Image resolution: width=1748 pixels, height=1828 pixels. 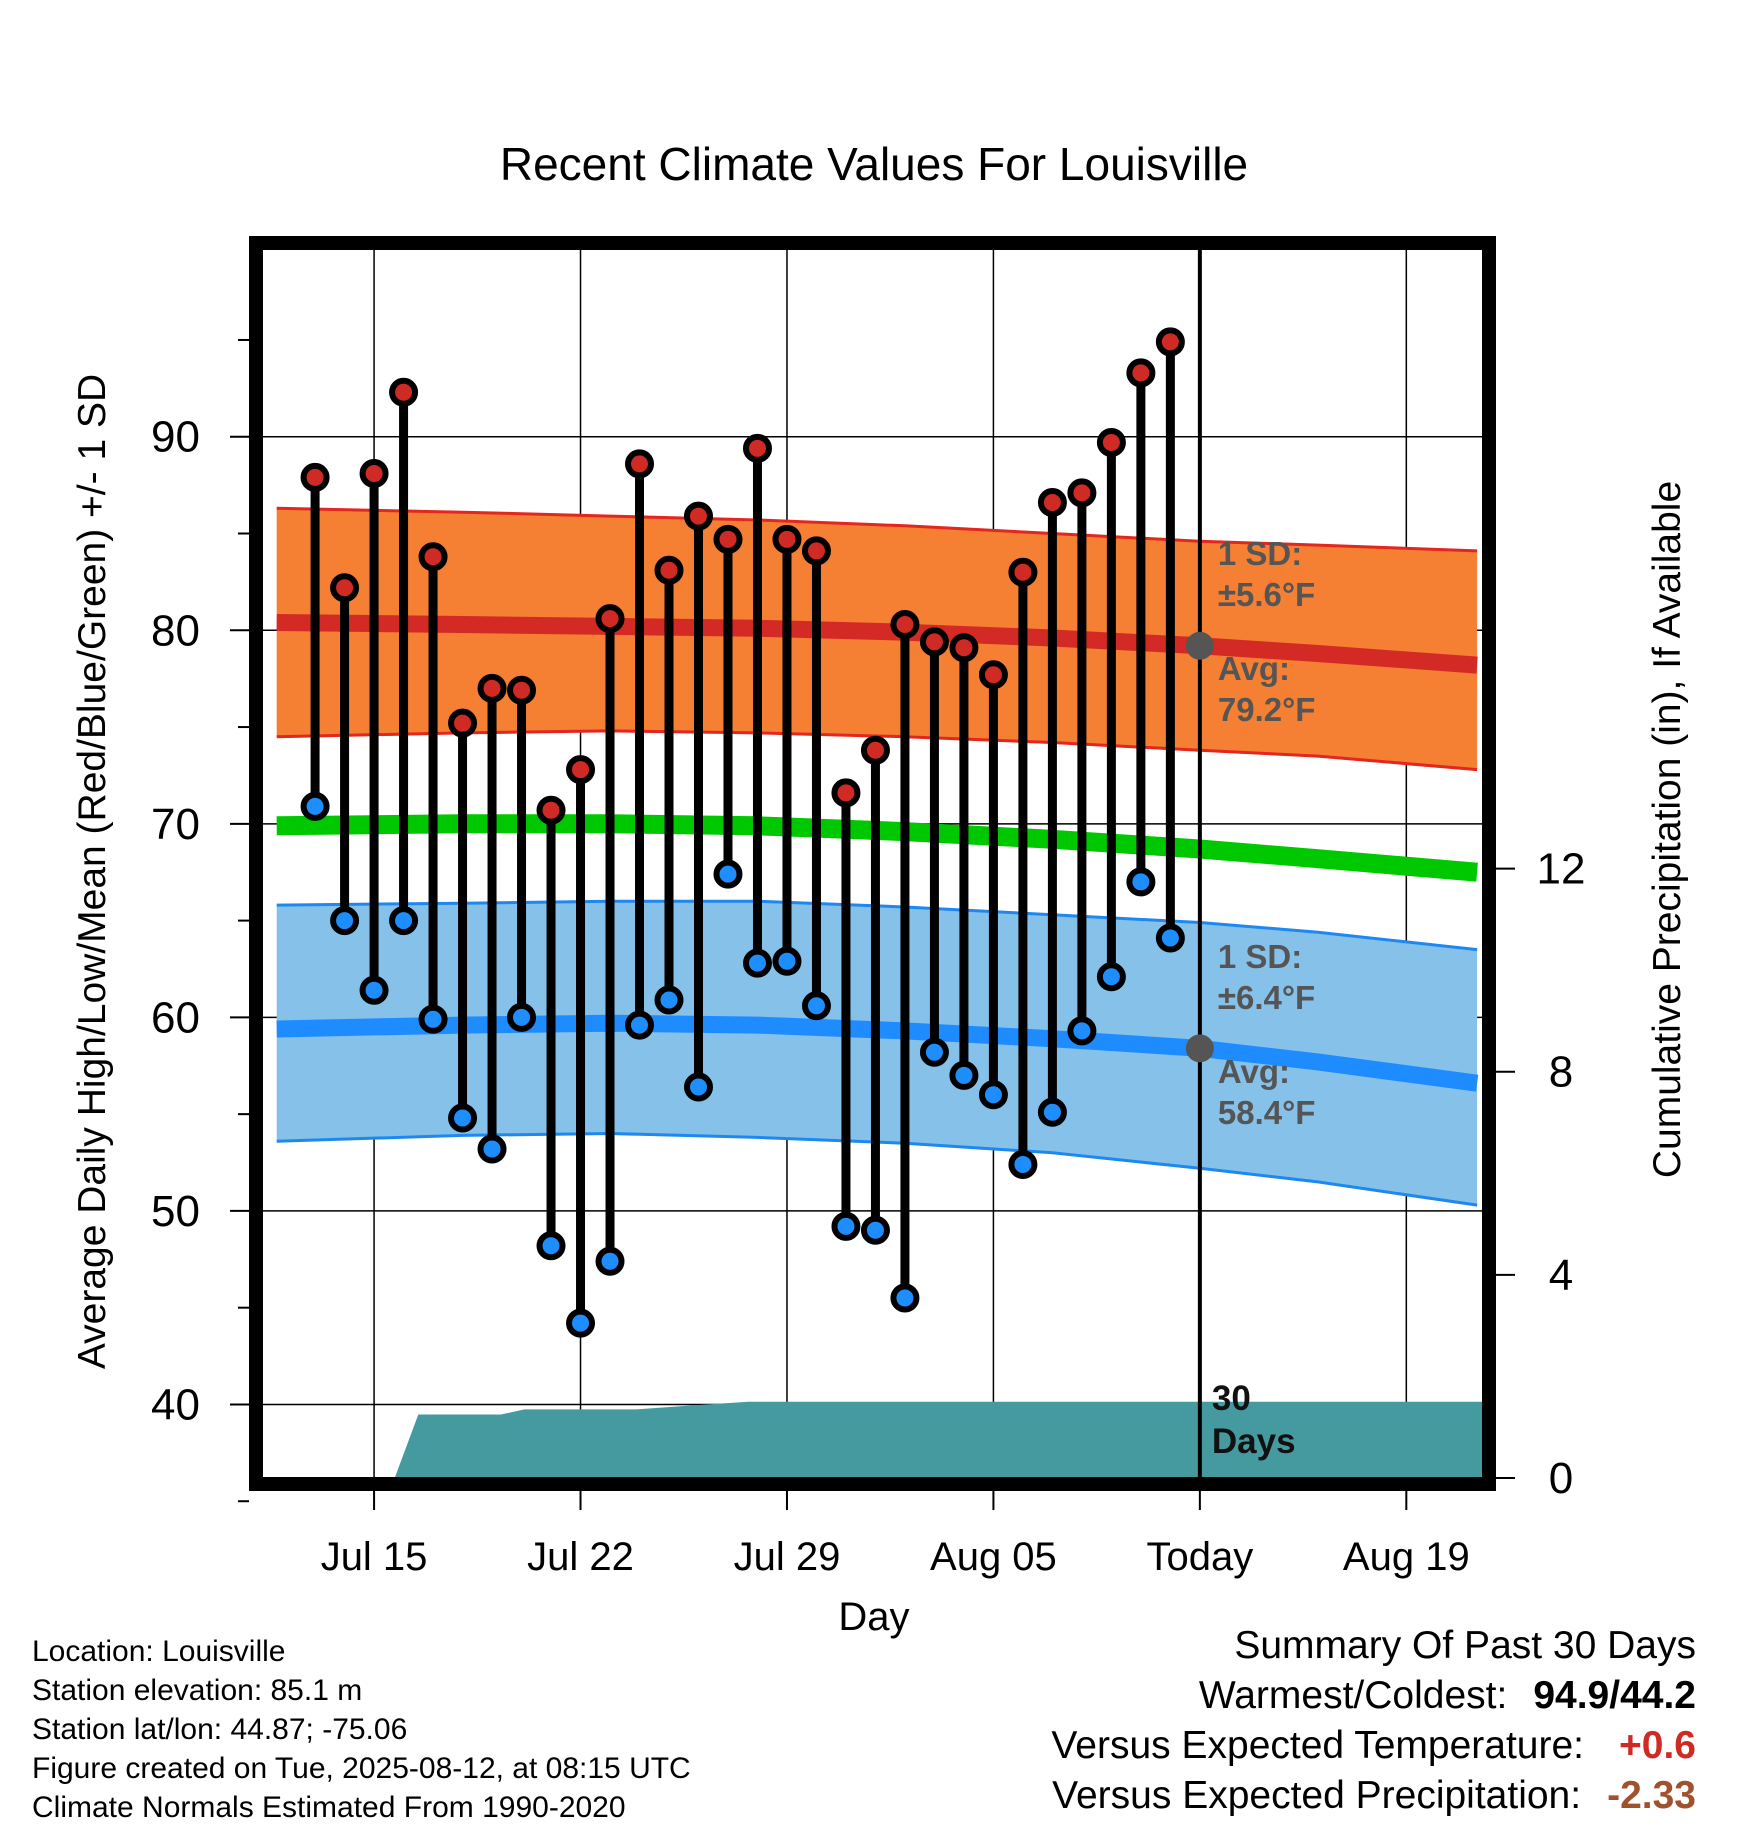 What do you see at coordinates (787, 1557) in the screenshot?
I see `x-tick-label: Jul 29` at bounding box center [787, 1557].